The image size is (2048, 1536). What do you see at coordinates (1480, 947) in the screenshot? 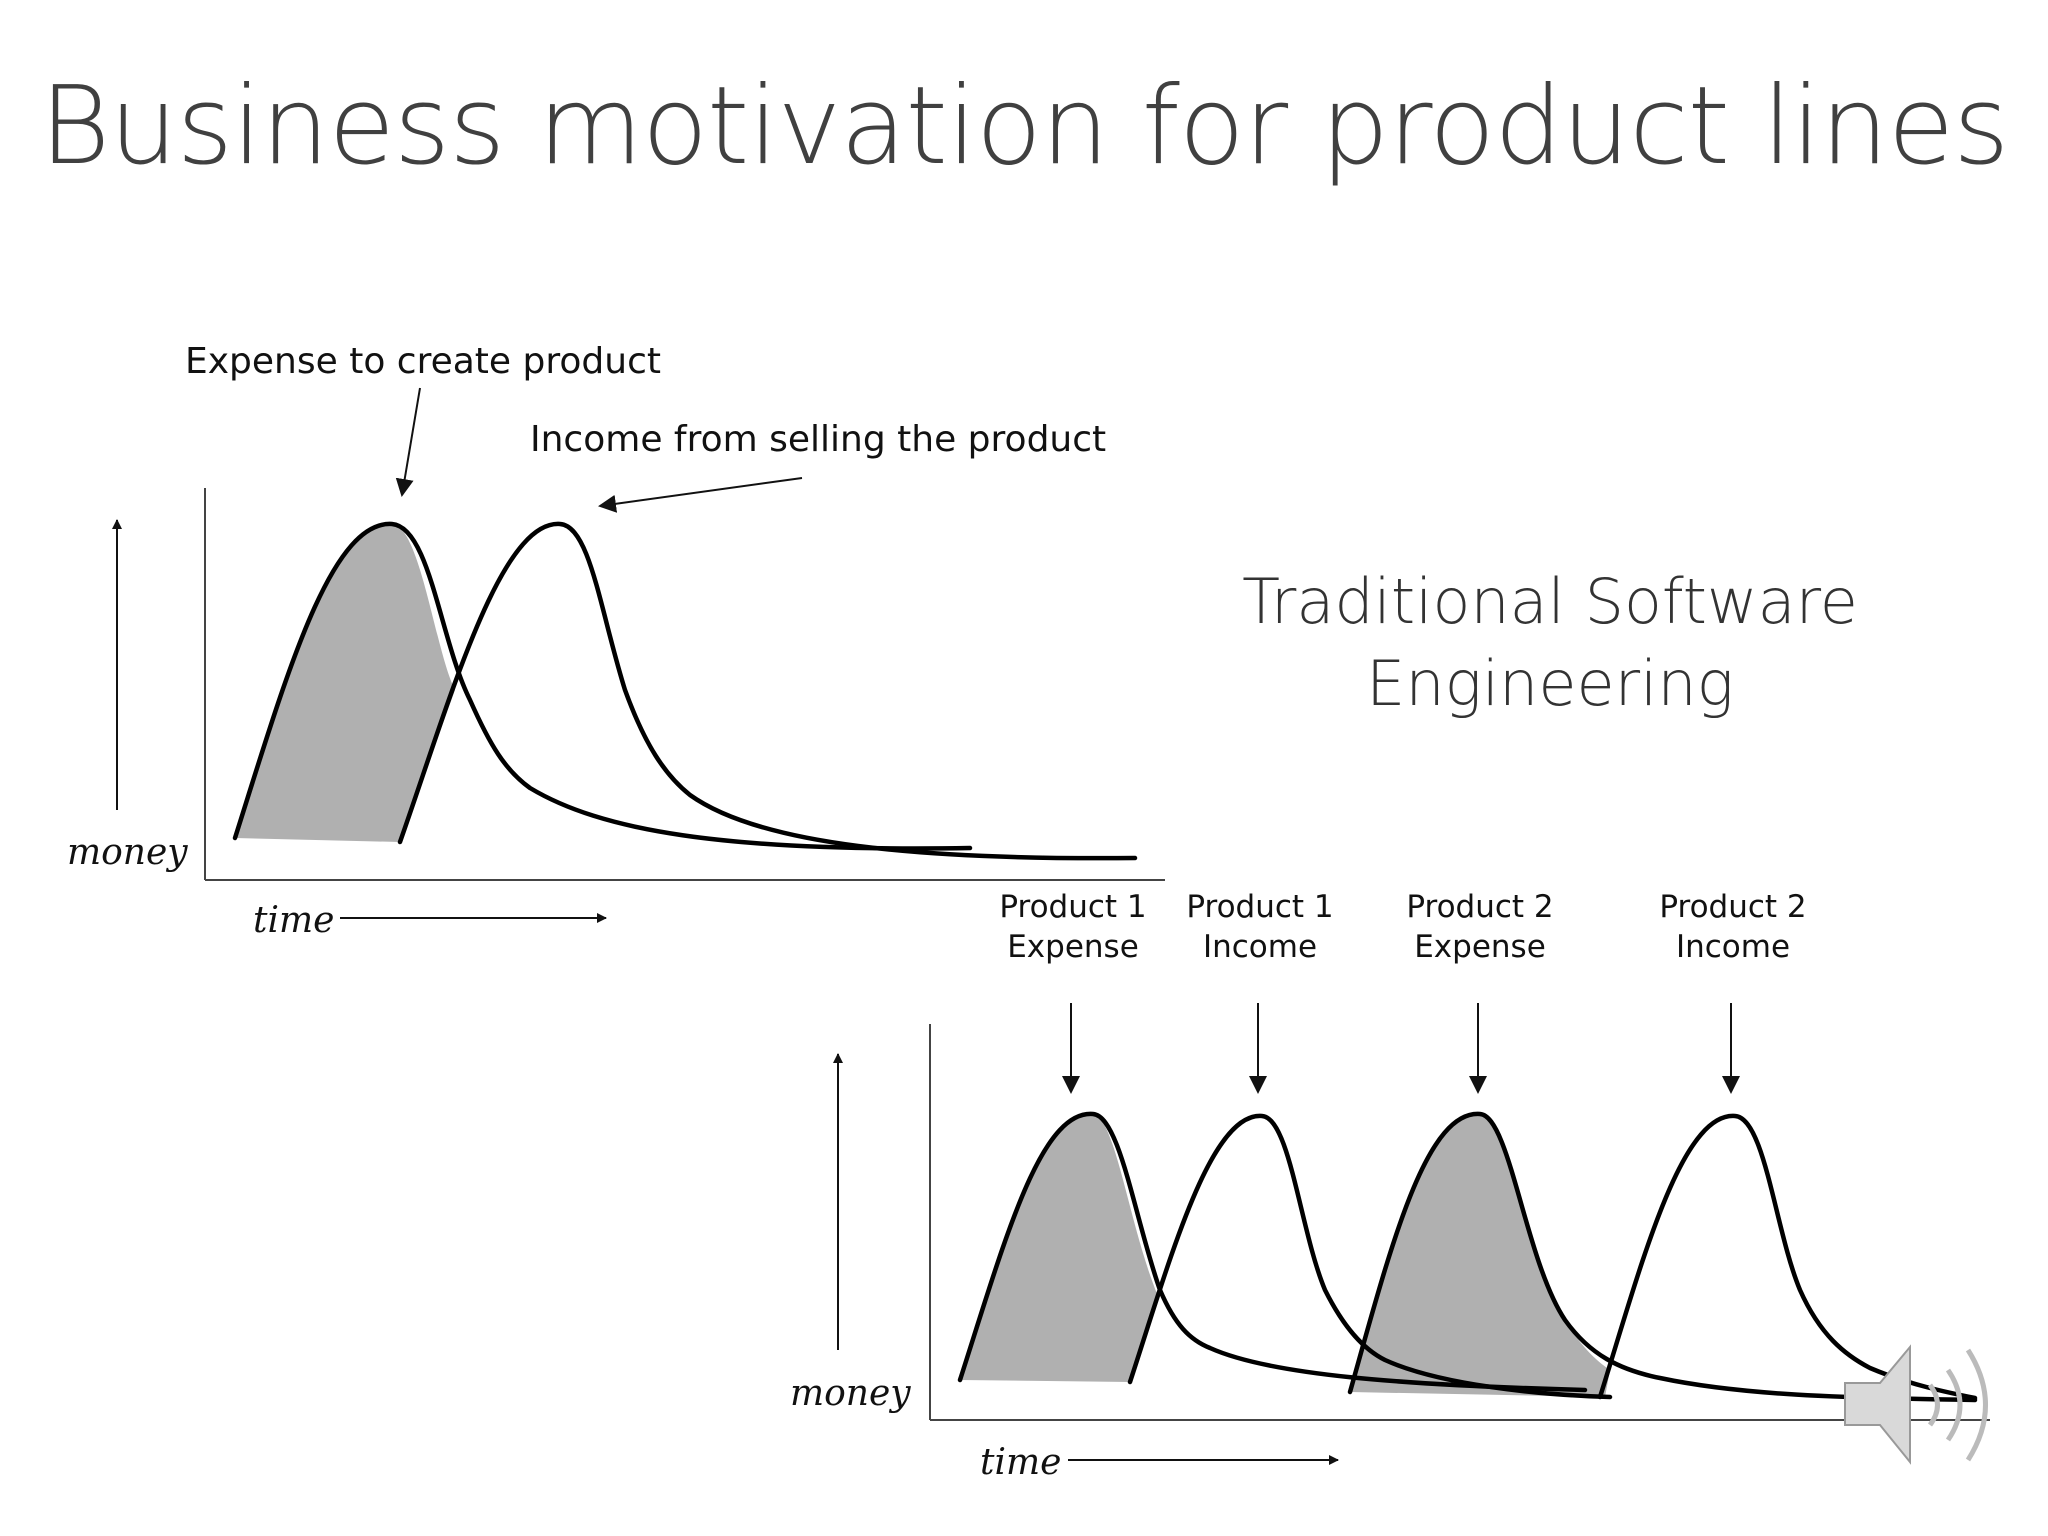
I see `p2-expense-label-line2: Expense` at bounding box center [1480, 947].